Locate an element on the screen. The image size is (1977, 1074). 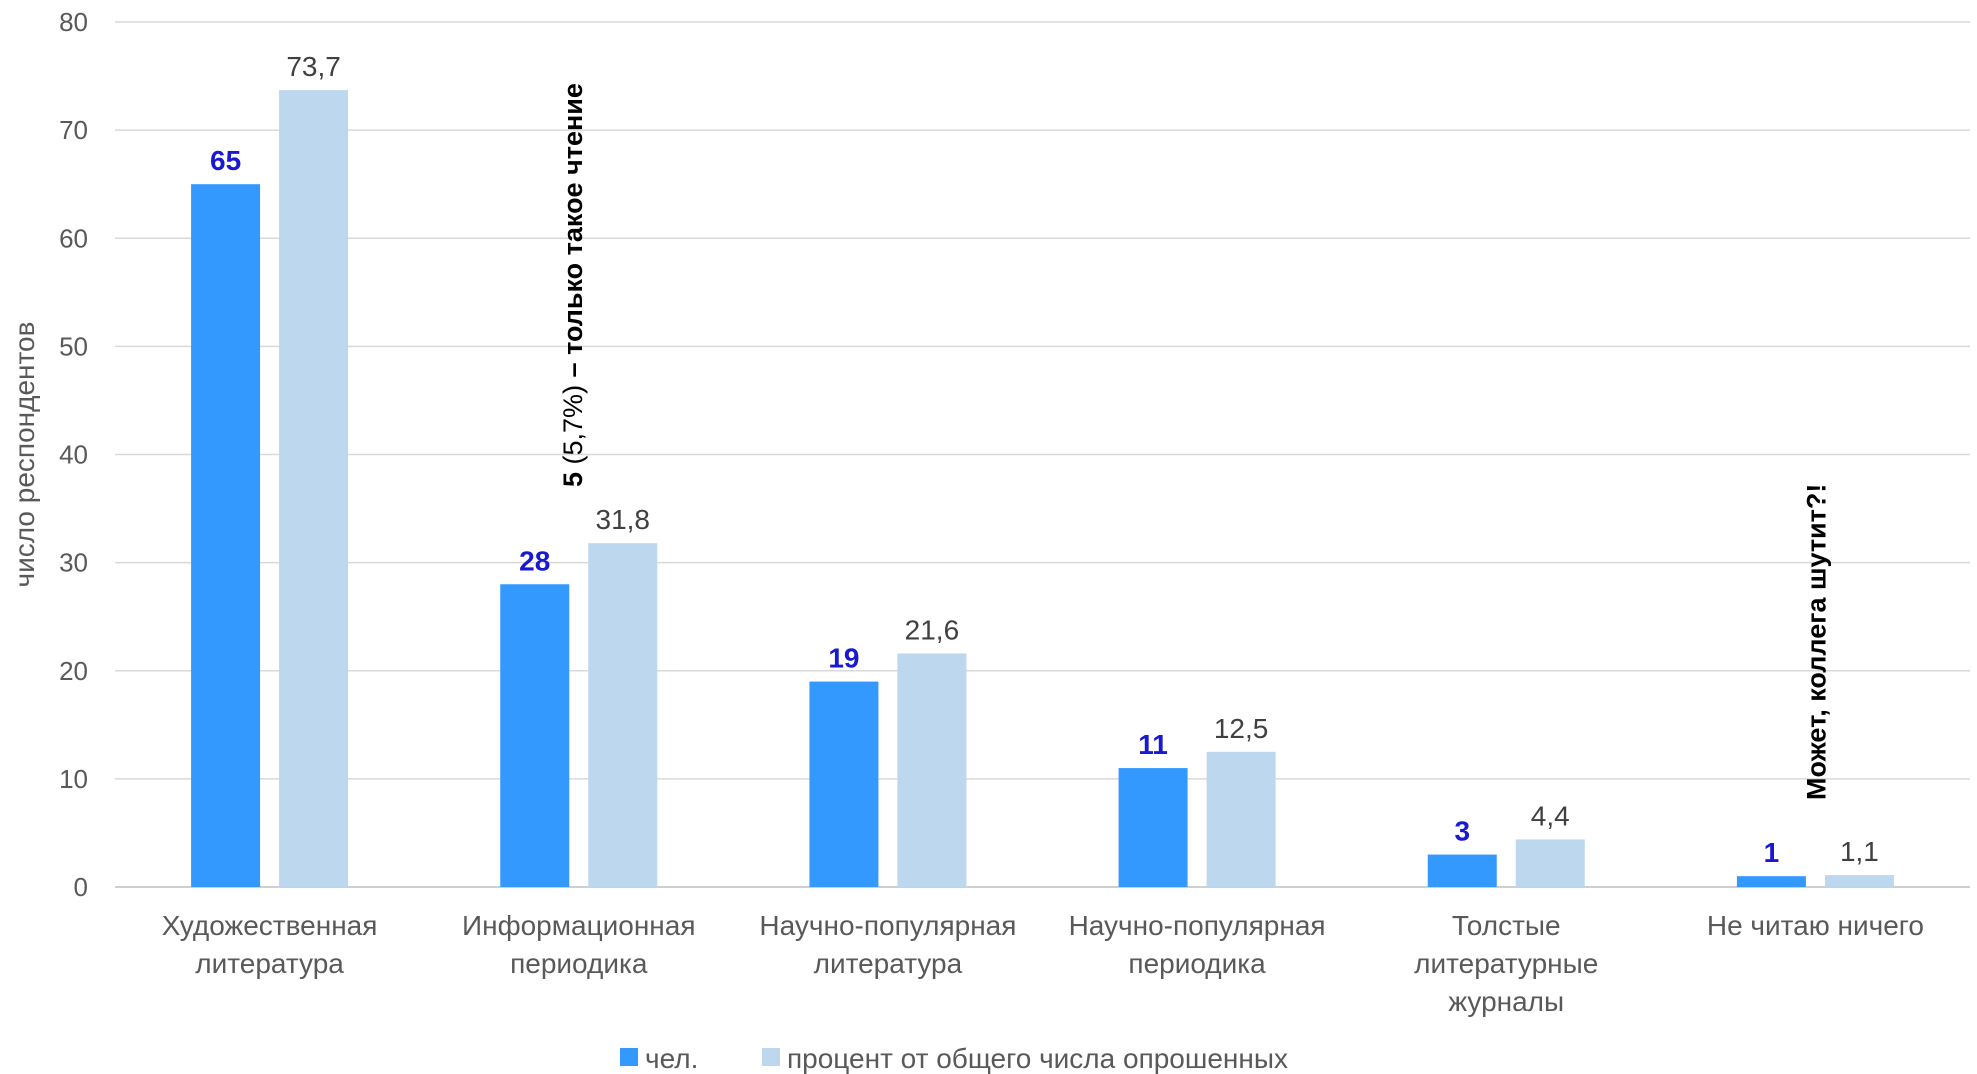
data-label: 21,6 is located at coordinates (932, 629).